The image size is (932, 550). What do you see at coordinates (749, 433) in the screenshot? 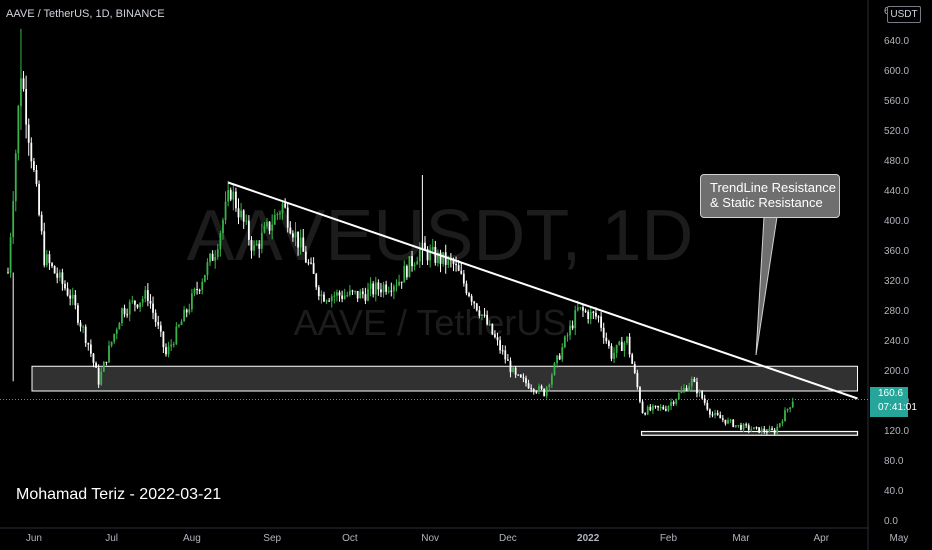
I see `support-zone` at bounding box center [749, 433].